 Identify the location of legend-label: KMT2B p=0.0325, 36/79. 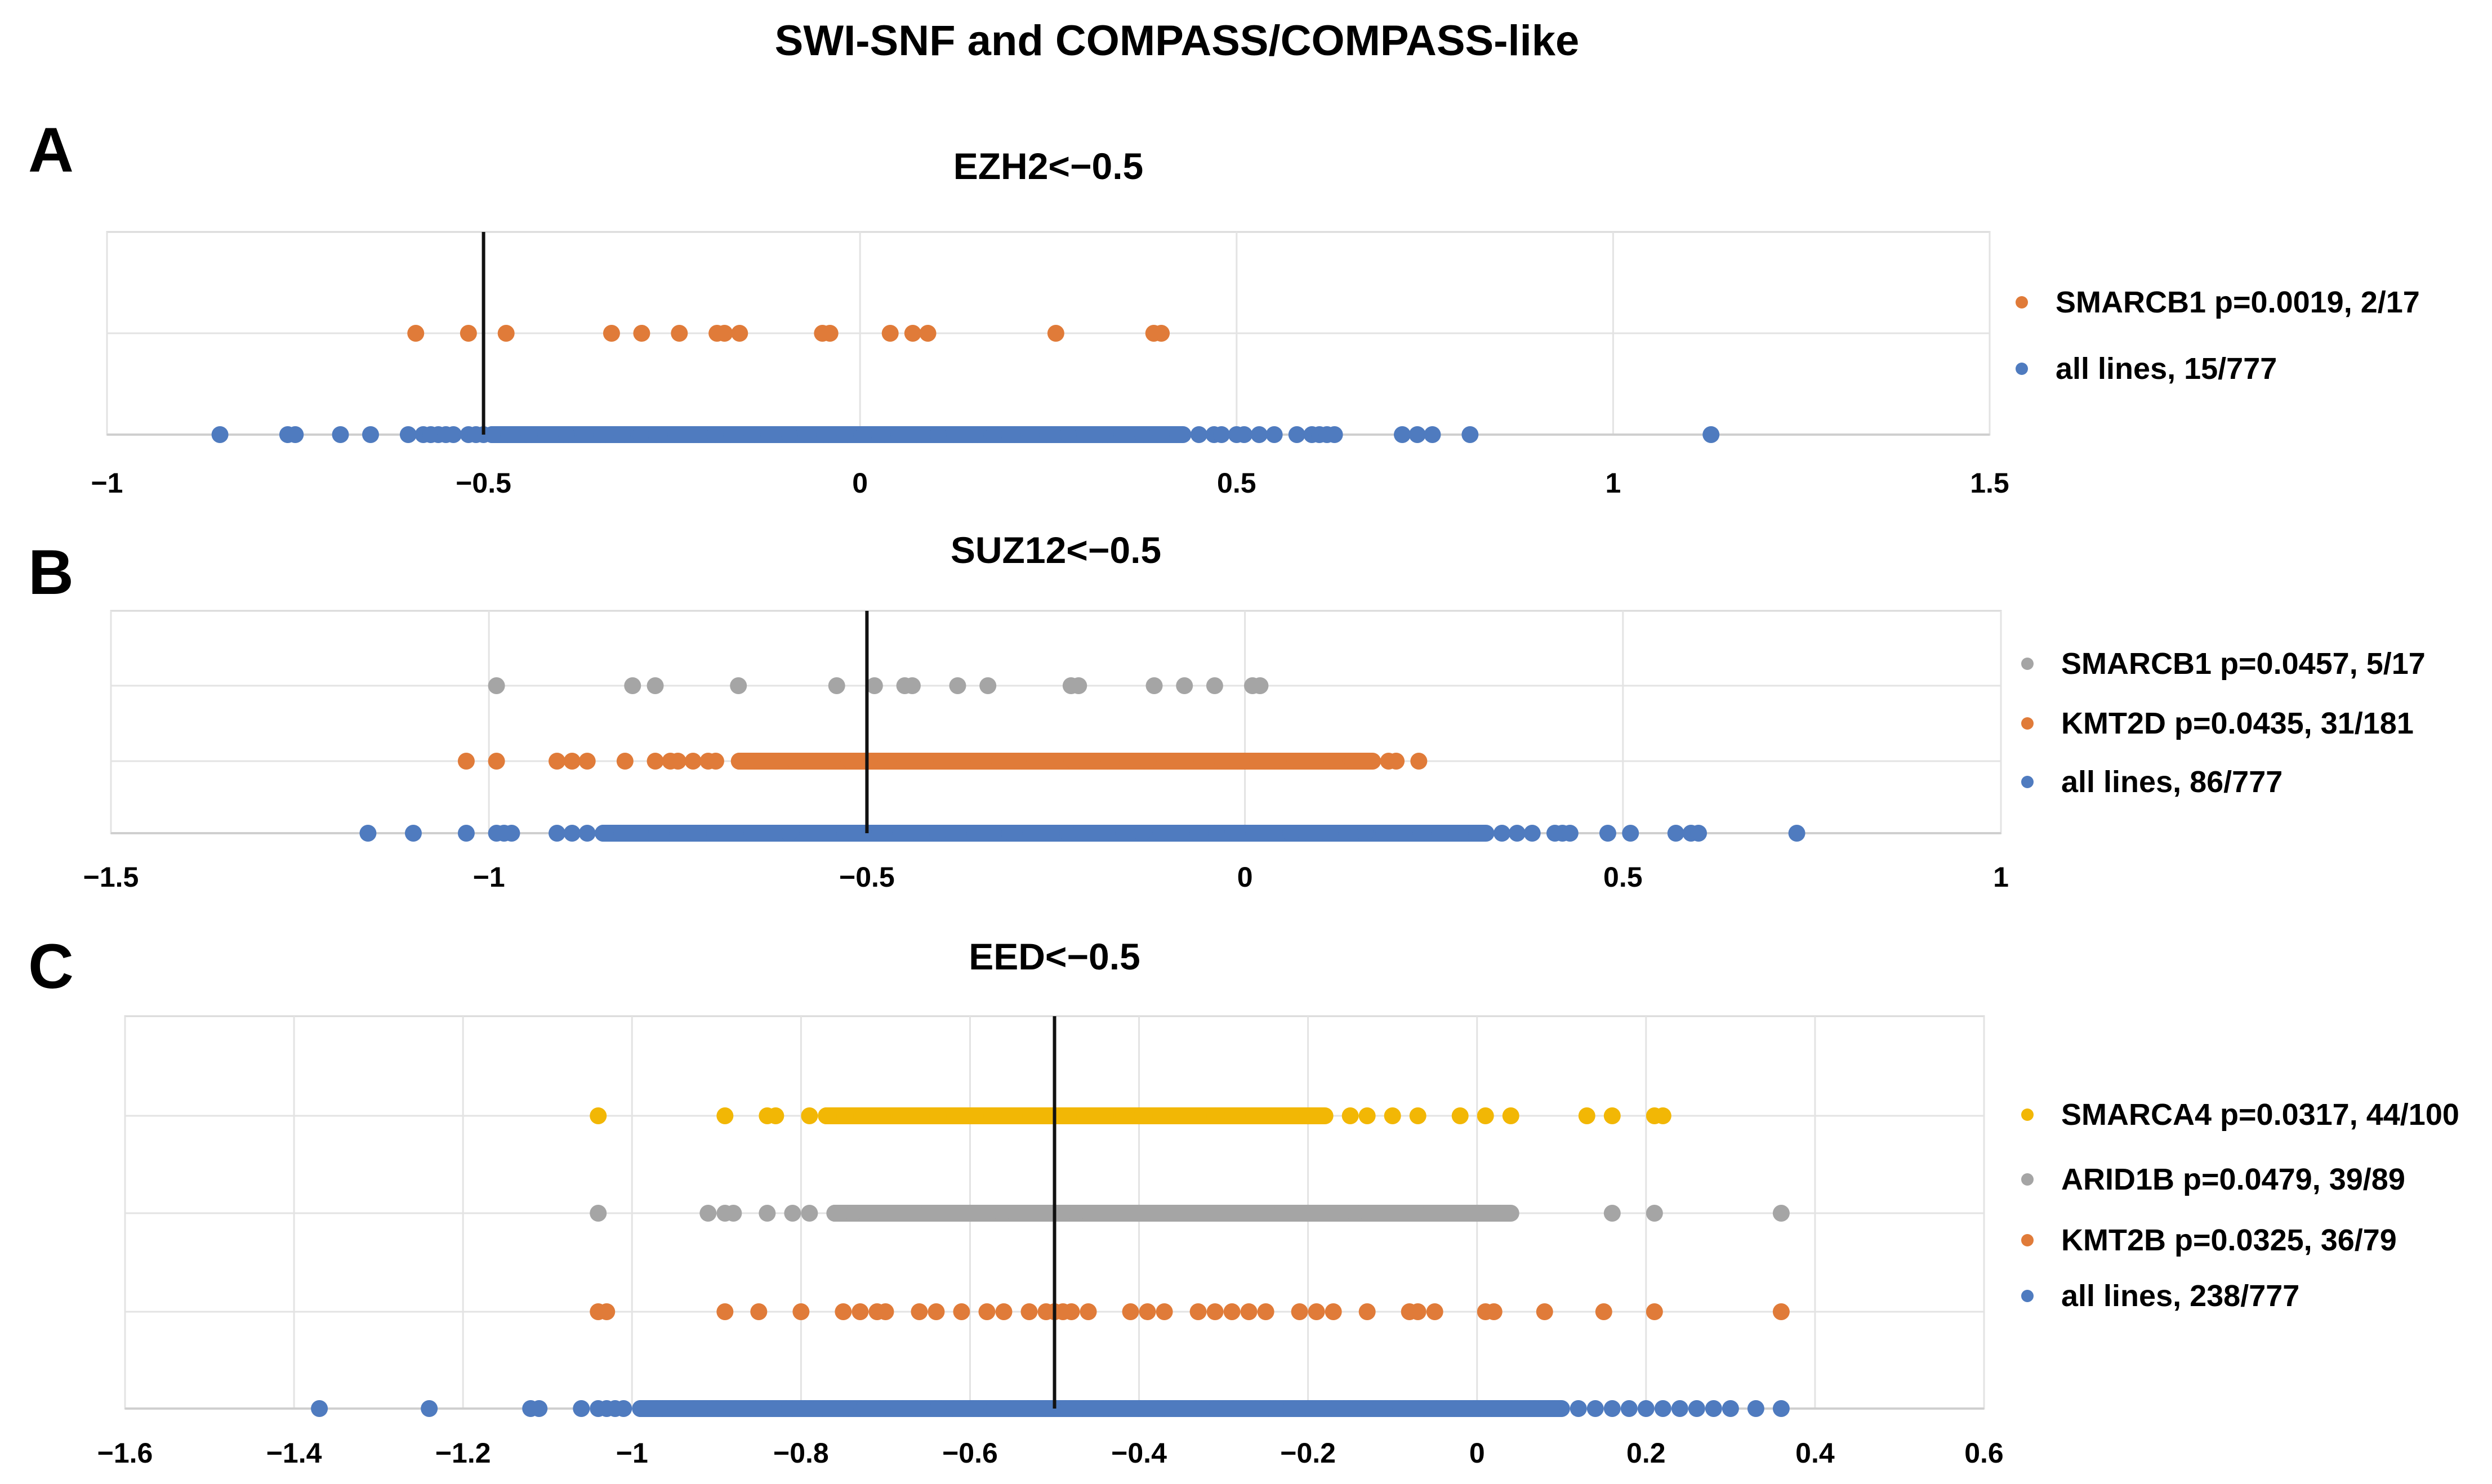
(2229, 1240).